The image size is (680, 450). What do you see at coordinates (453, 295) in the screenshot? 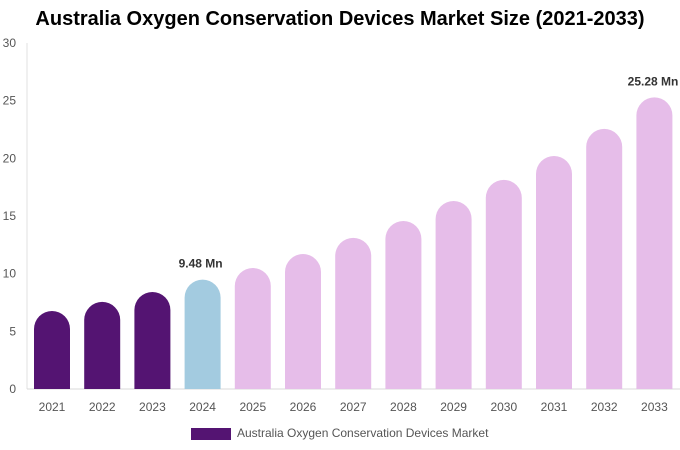
I see `bar-2029` at bounding box center [453, 295].